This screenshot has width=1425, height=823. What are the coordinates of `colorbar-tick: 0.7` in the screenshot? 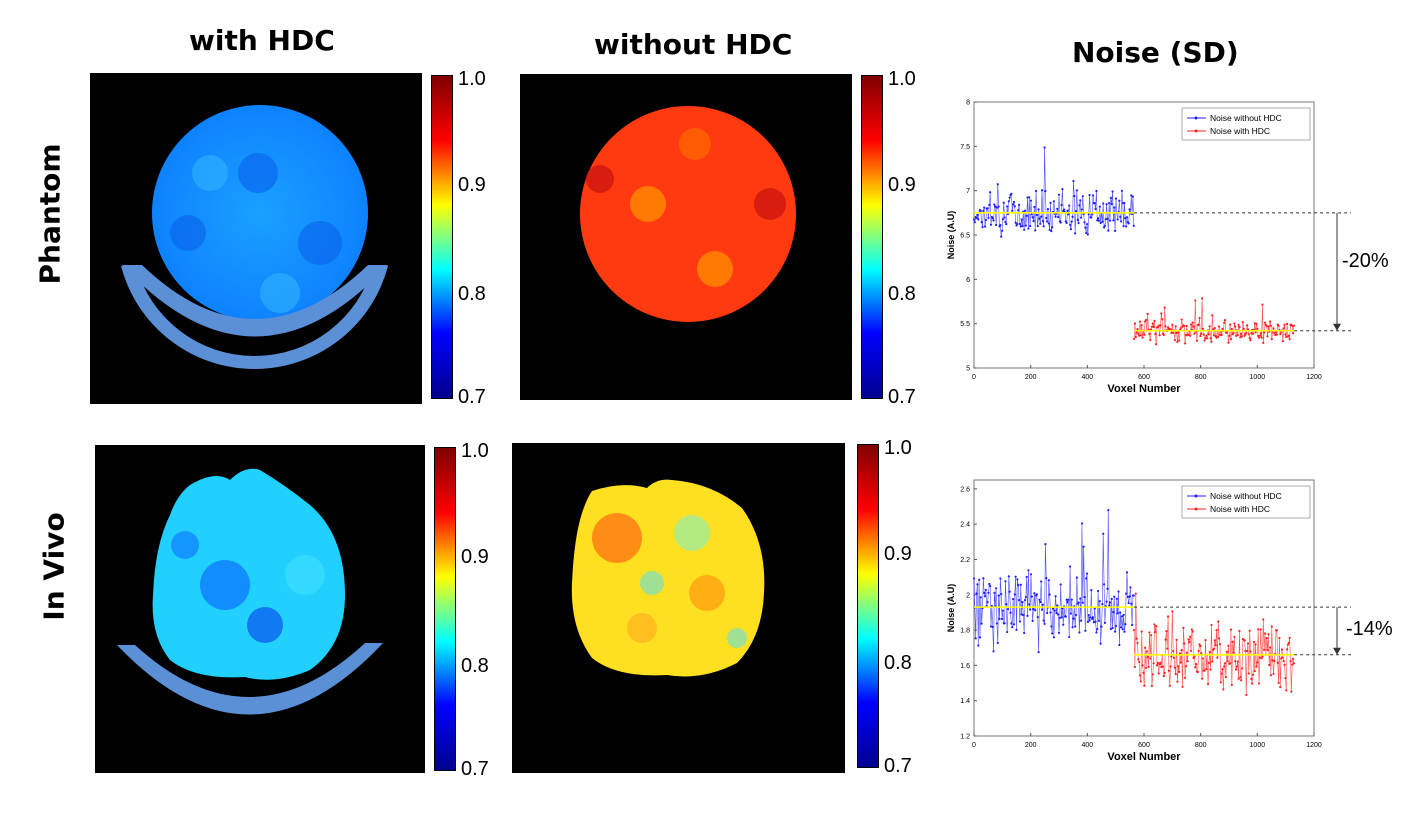 It's located at (902, 397).